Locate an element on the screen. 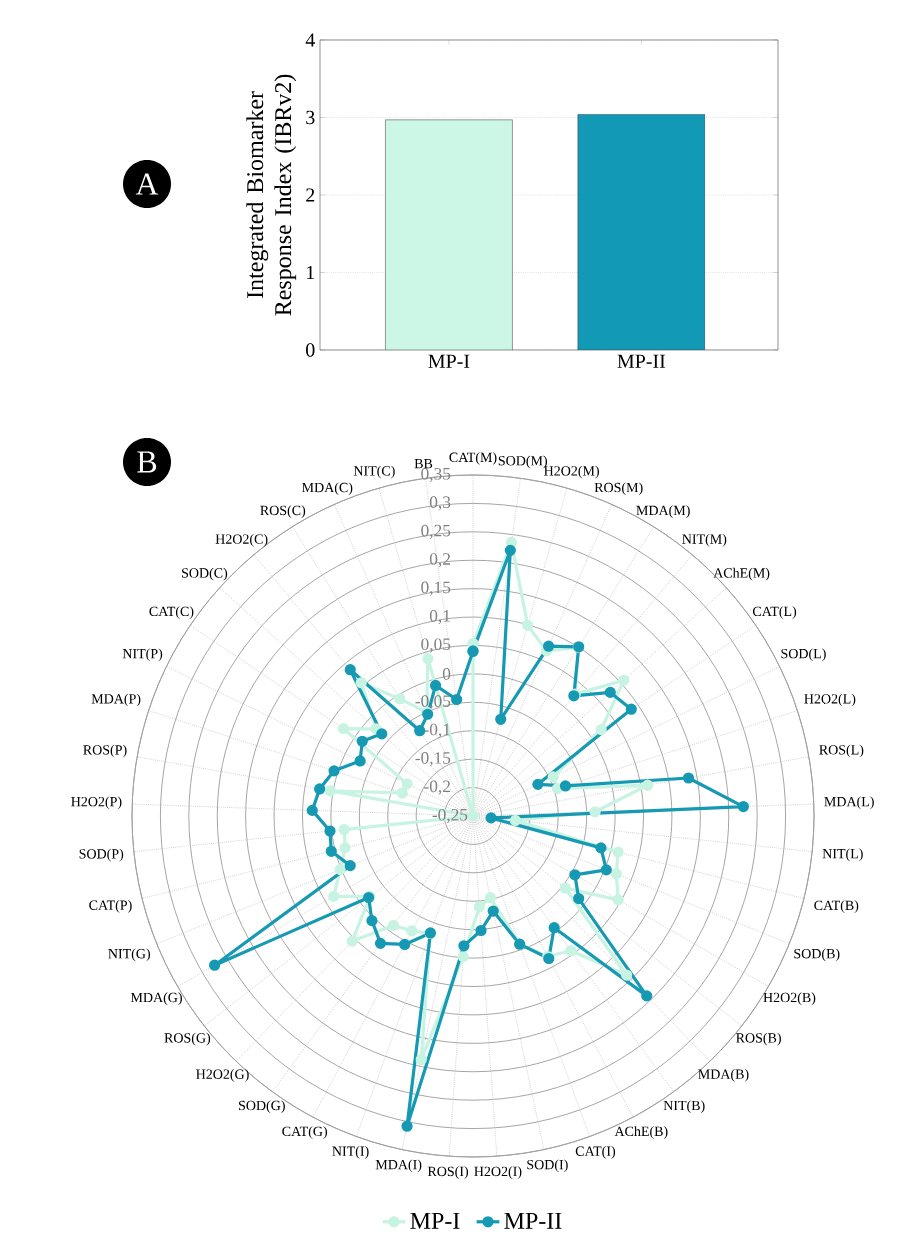  y-tick-label: 1 is located at coordinates (311, 272).